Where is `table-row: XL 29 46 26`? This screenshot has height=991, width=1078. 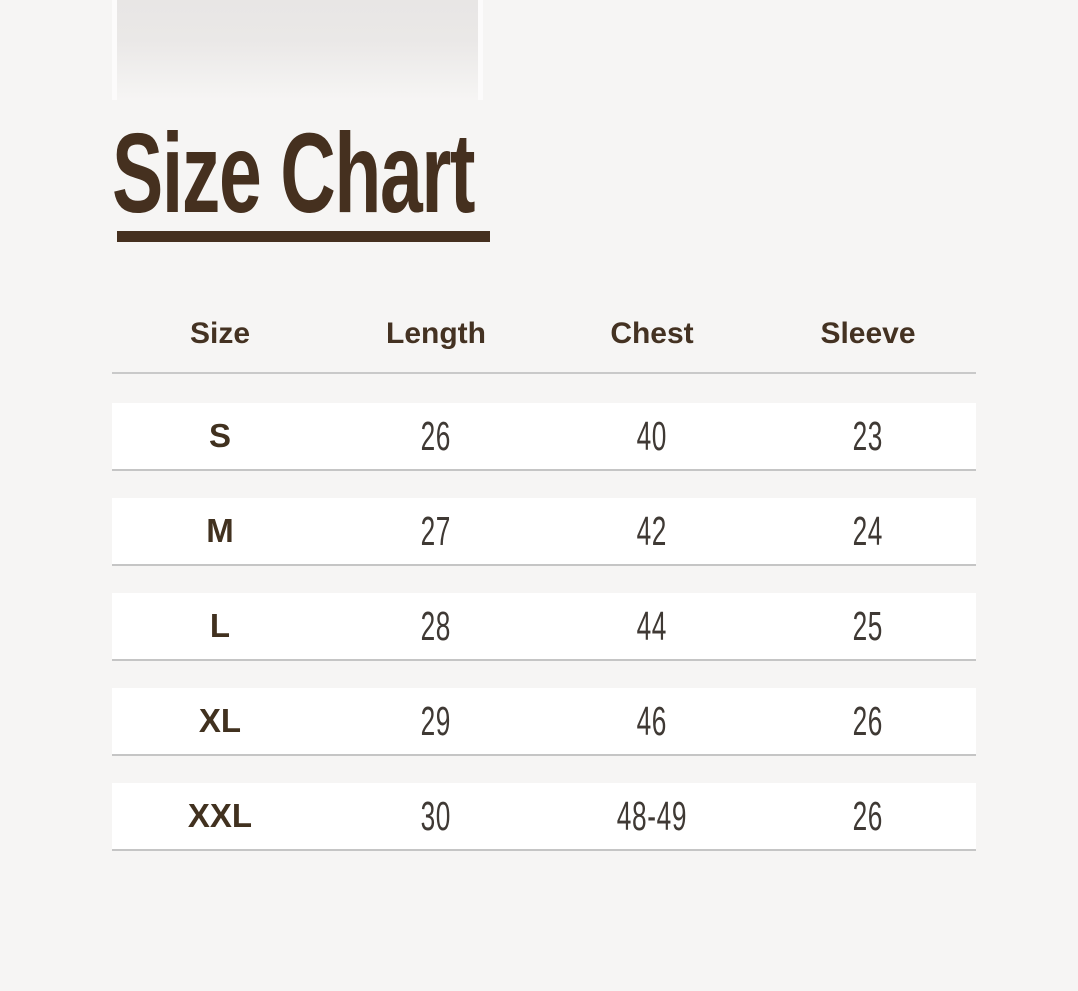 table-row: XL 29 46 26 is located at coordinates (544, 722).